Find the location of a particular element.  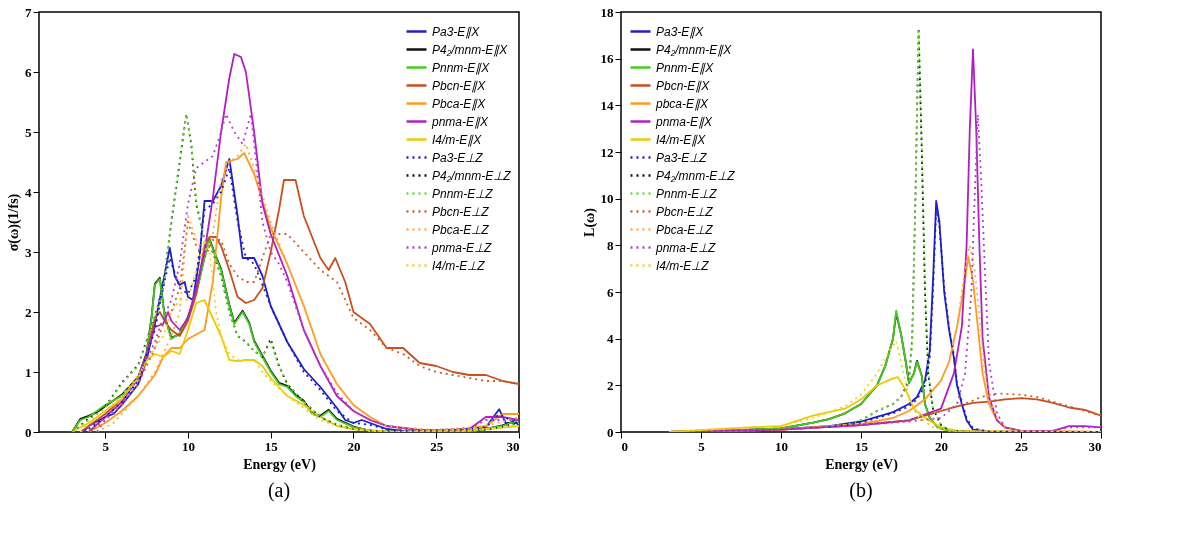

y-tick-label: 14 is located at coordinates (607, 105).